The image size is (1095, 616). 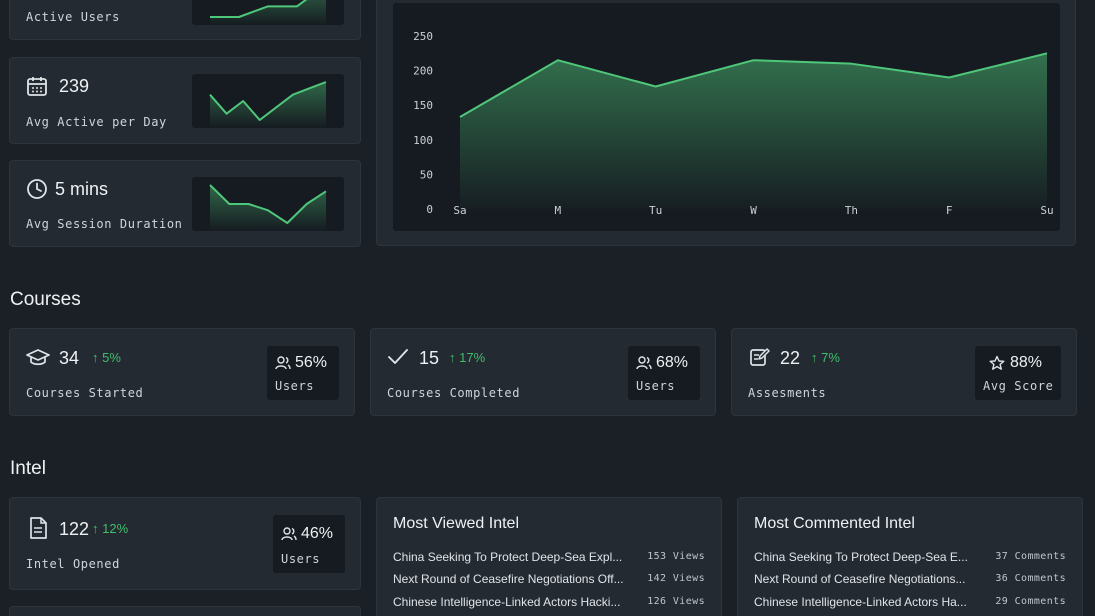 I want to click on metric-pill: 56% Users, so click(x=303, y=373).